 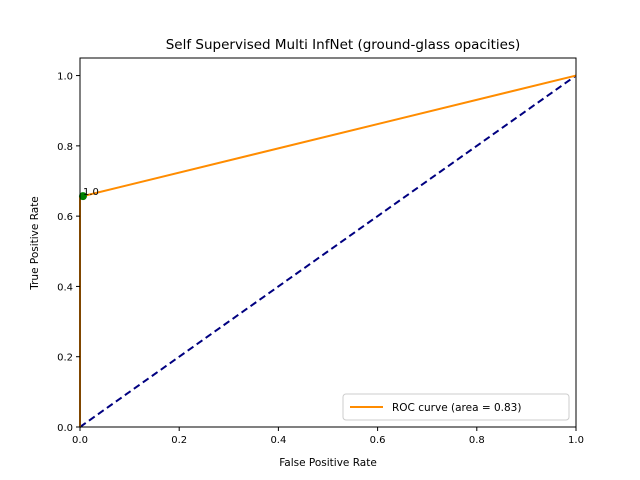 I want to click on legend: ROC curve (area = 0.83), so click(x=456, y=407).